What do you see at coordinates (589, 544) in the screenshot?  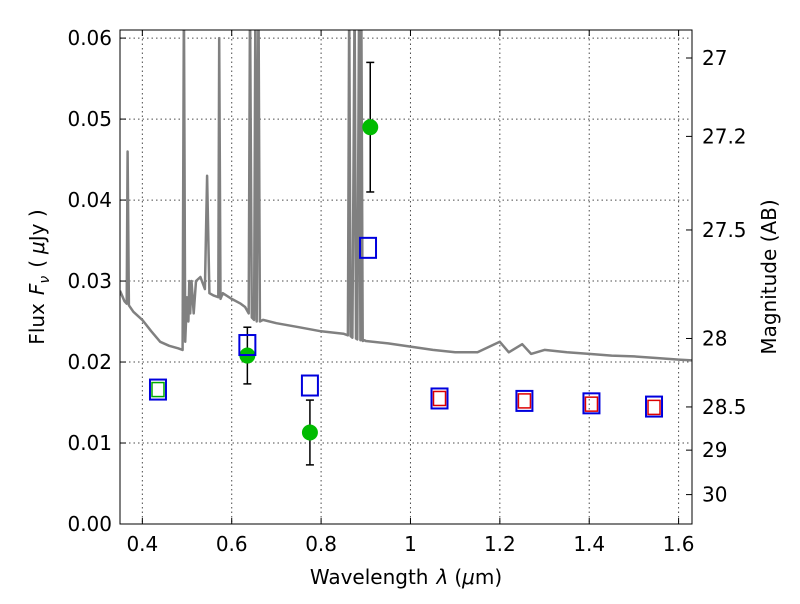 I see `x-tick-label: 1.4` at bounding box center [589, 544].